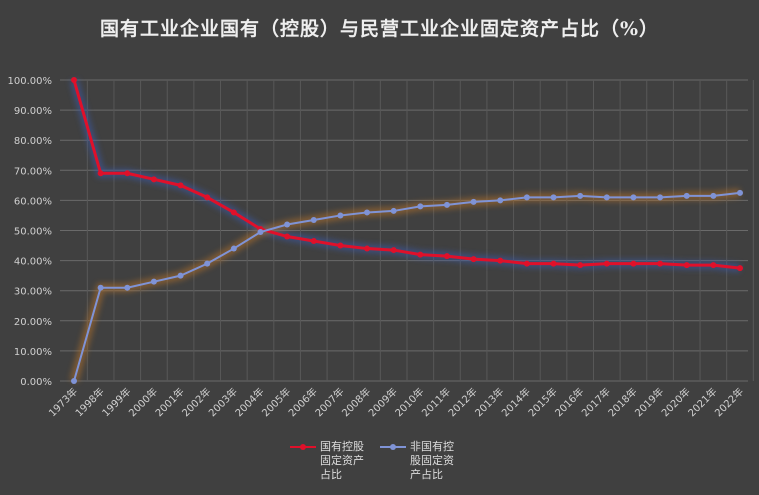  What do you see at coordinates (223, 402) in the screenshot?
I see `x-tick-label: 2003年` at bounding box center [223, 402].